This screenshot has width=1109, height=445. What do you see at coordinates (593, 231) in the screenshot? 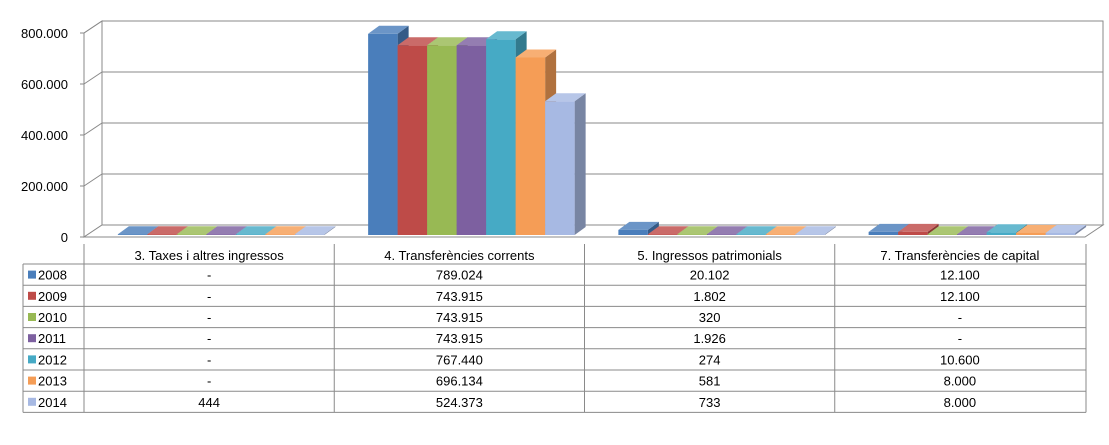
I see `floor` at bounding box center [593, 231].